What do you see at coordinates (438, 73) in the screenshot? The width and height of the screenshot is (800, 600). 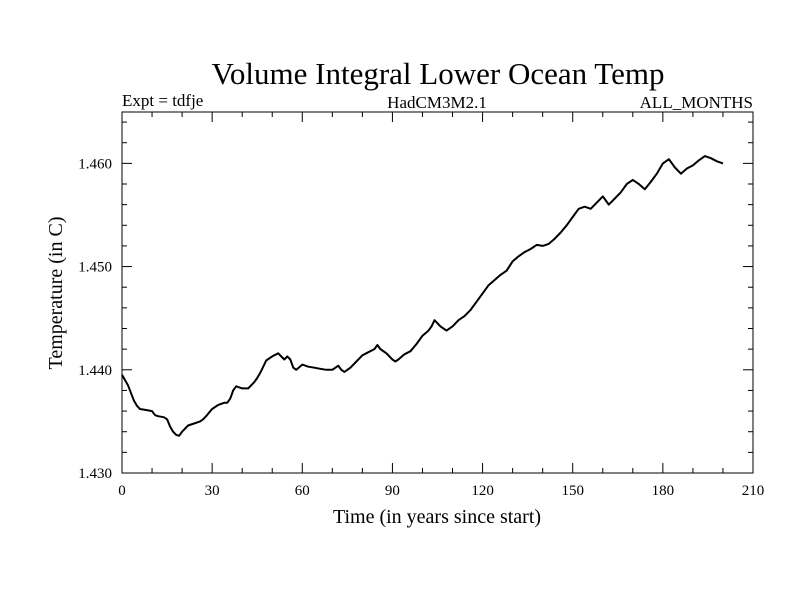 I see `chart-title: Volume Integral Lower Ocean Temp` at bounding box center [438, 73].